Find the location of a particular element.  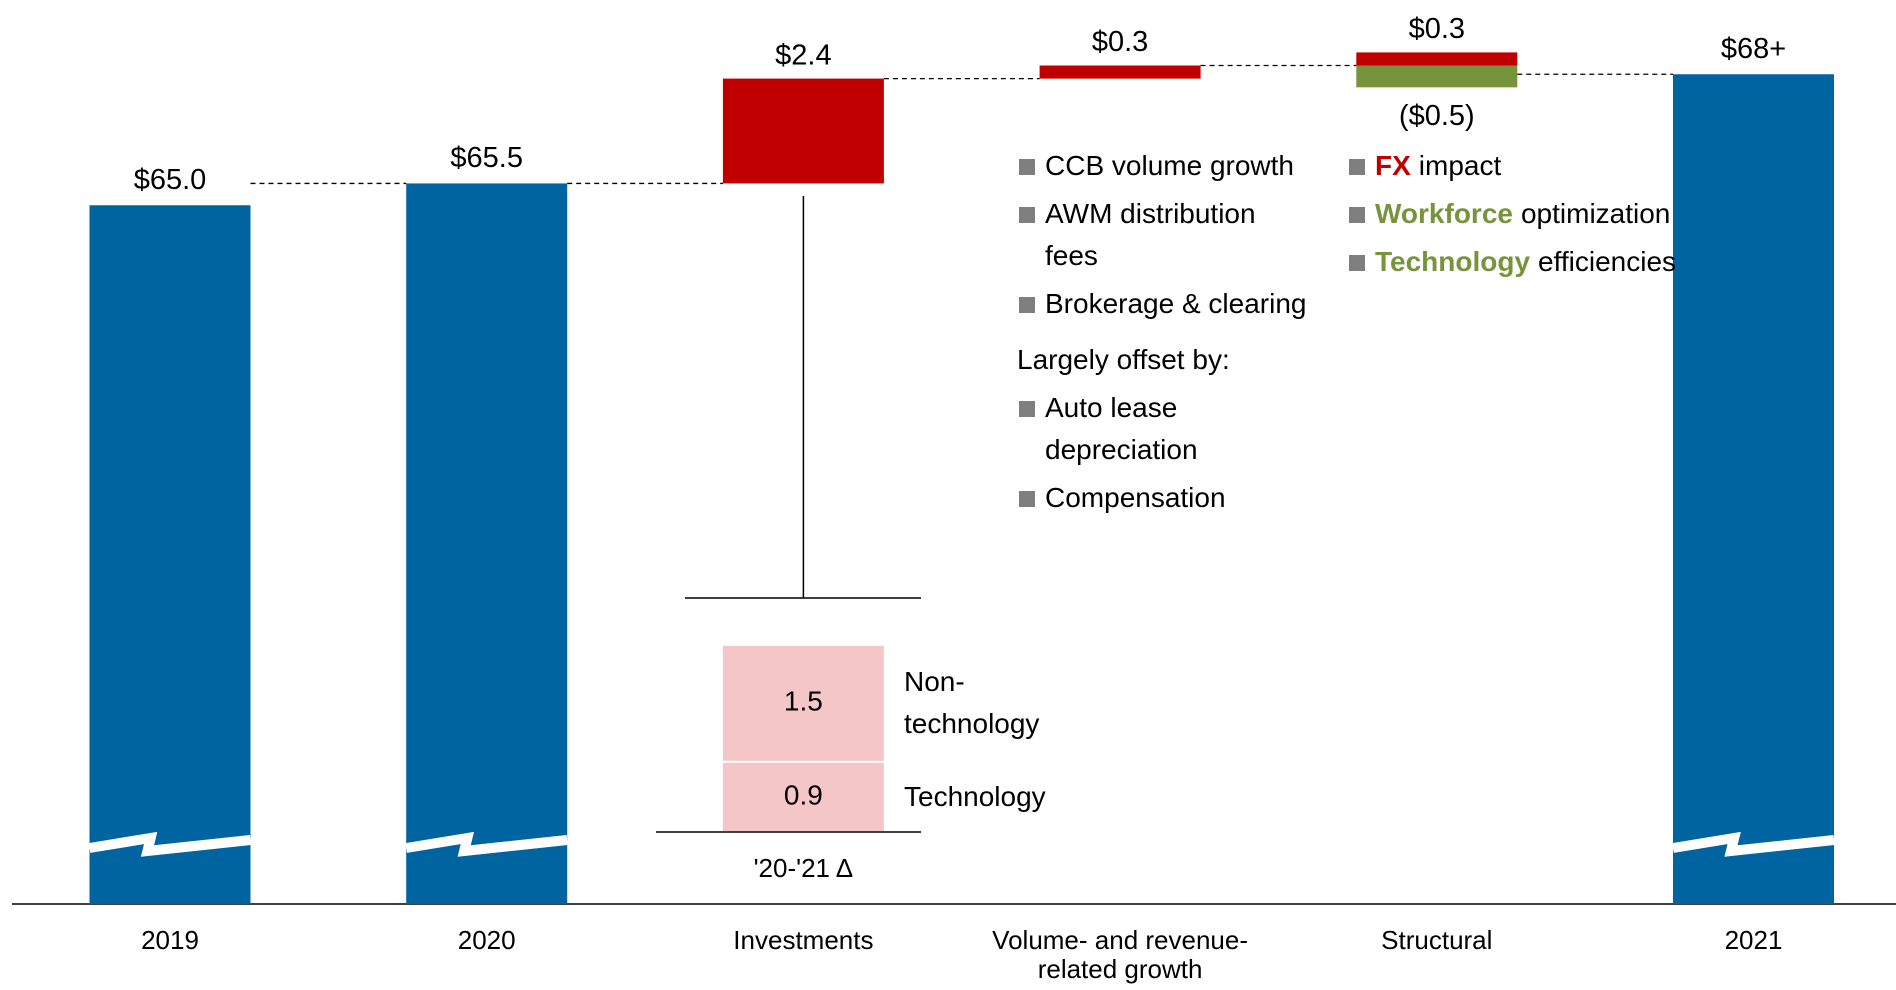

notes-heading: Largely offset by: is located at coordinates (1123, 359).